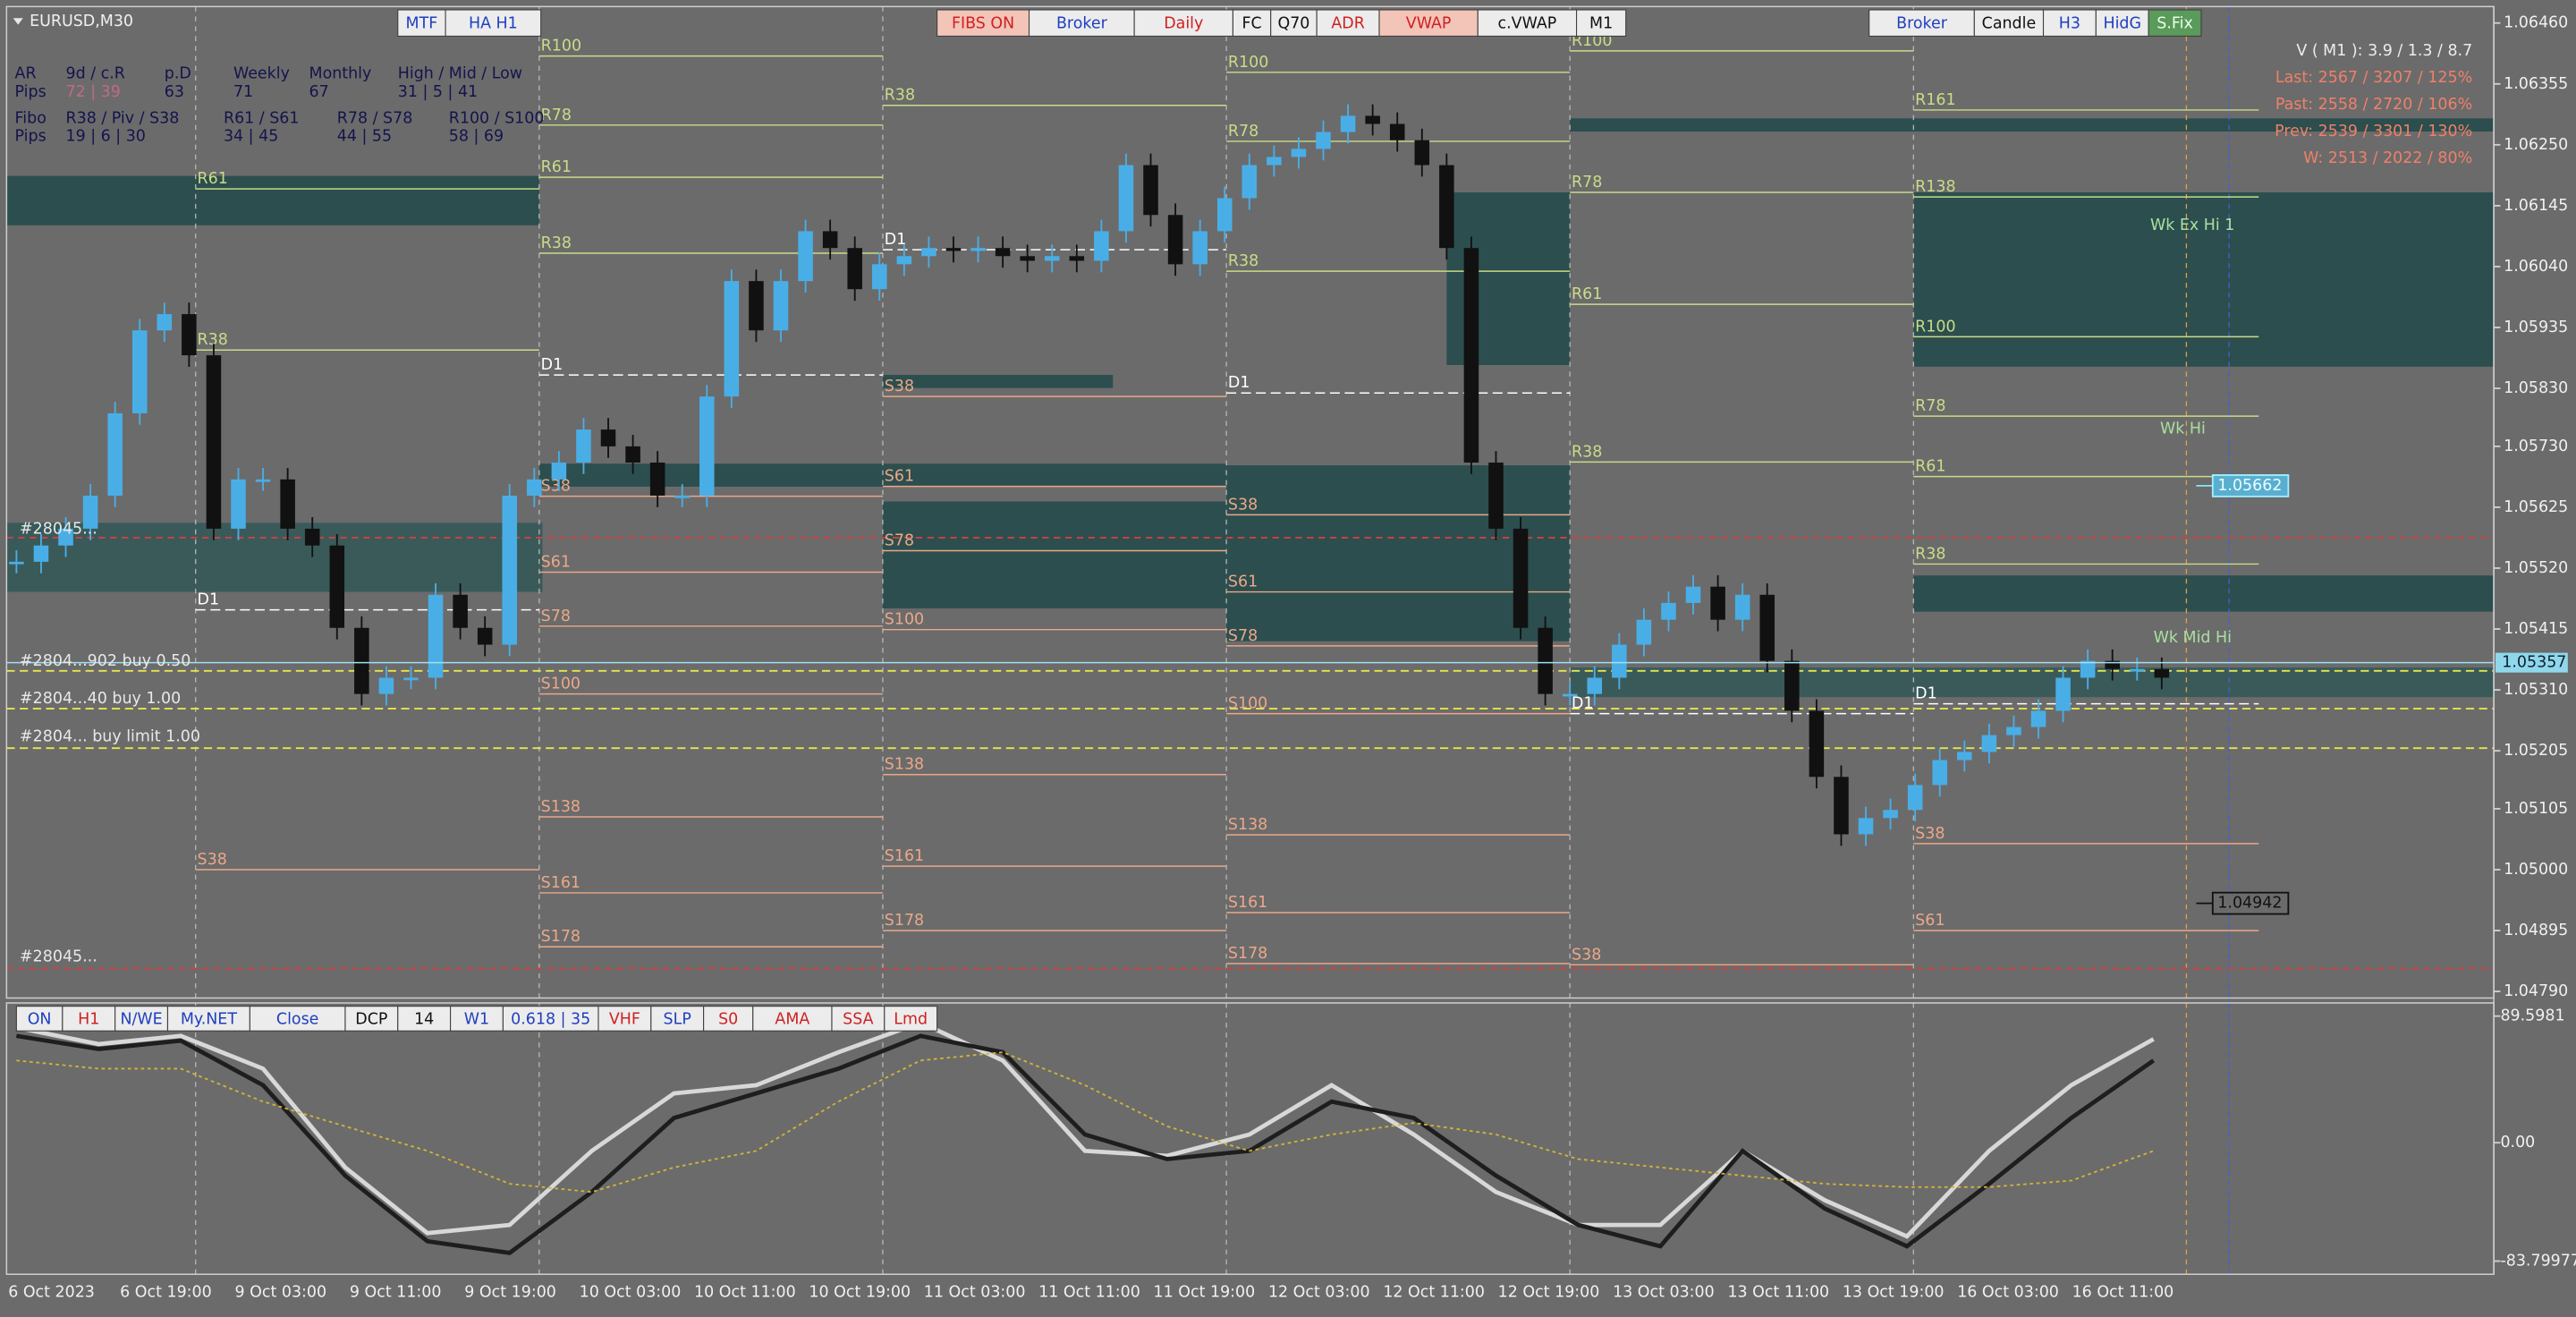 This screenshot has width=2576, height=1317. I want to click on toolbar-button-label: S.Fix, so click(2175, 24).